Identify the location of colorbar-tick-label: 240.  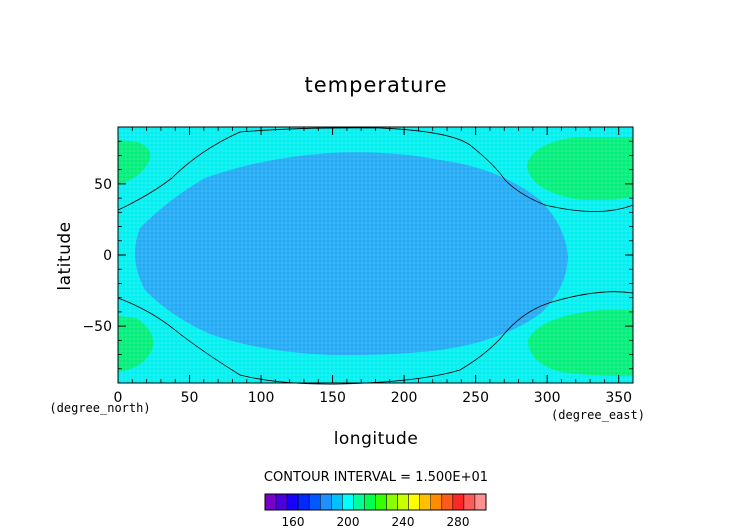
(403, 522).